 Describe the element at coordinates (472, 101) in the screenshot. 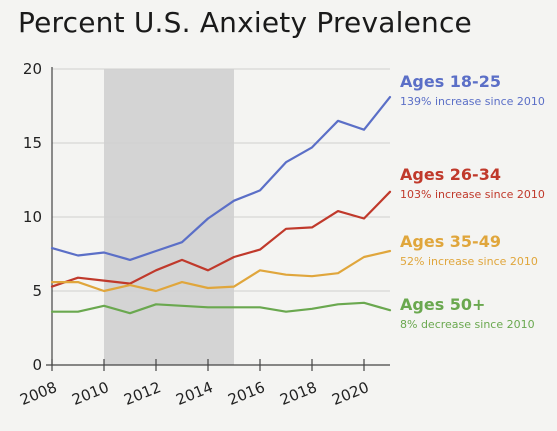

I see `legend-series-note: 139% increase since 2010` at that location.